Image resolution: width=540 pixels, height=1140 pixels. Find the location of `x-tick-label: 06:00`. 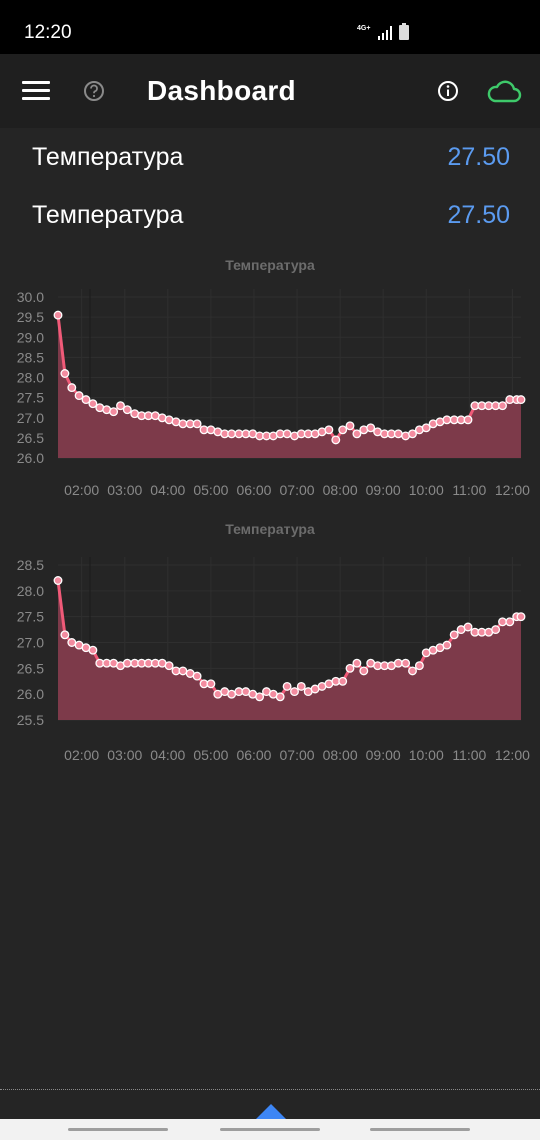

x-tick-label: 06:00 is located at coordinates (253, 755).